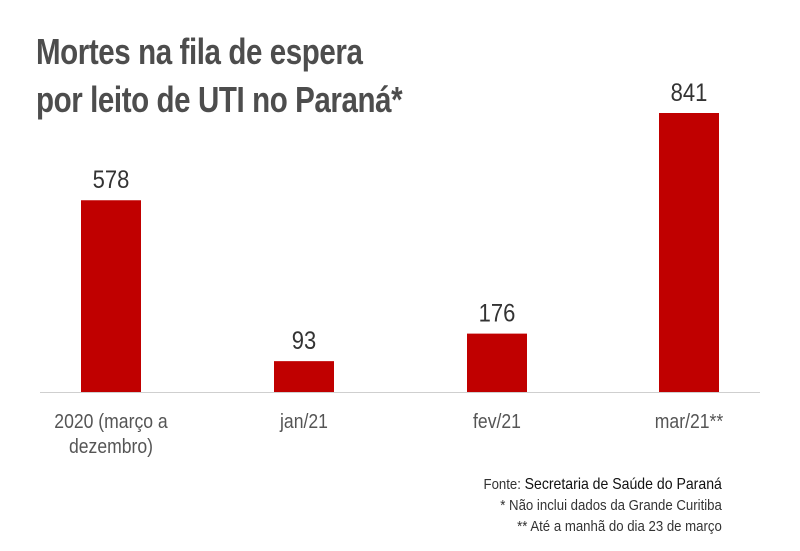 The height and width of the screenshot is (551, 800). Describe the element at coordinates (611, 505) in the screenshot. I see `footnote-1: * Não inclui dados da Grande Curitiba` at that location.